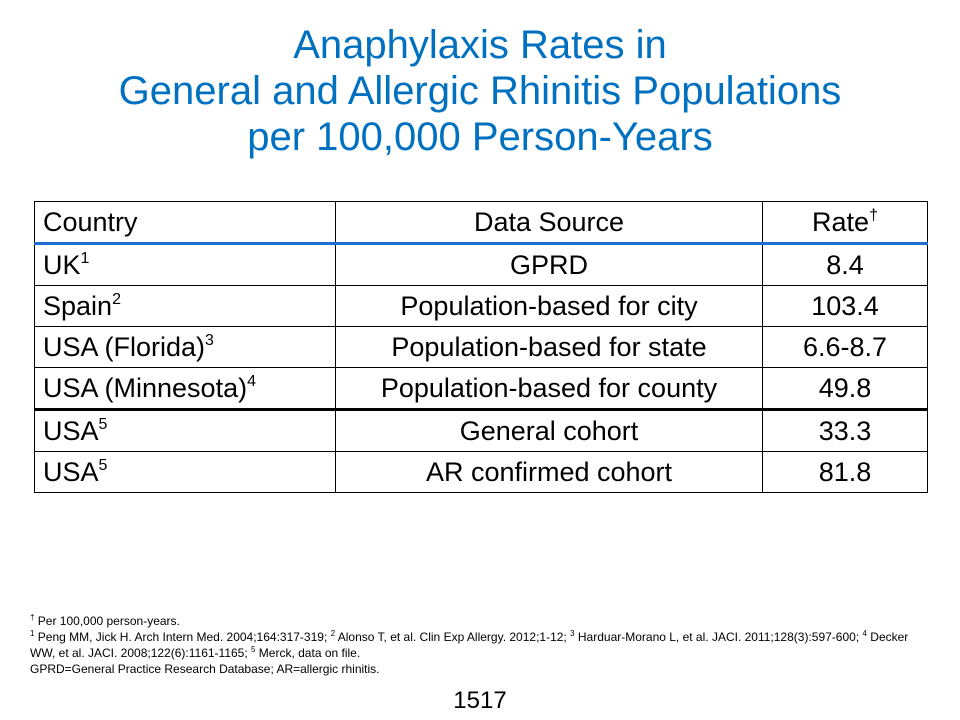 The height and width of the screenshot is (720, 960). I want to click on table-row: USA5 AR confirmed cohort 81.8, so click(481, 472).